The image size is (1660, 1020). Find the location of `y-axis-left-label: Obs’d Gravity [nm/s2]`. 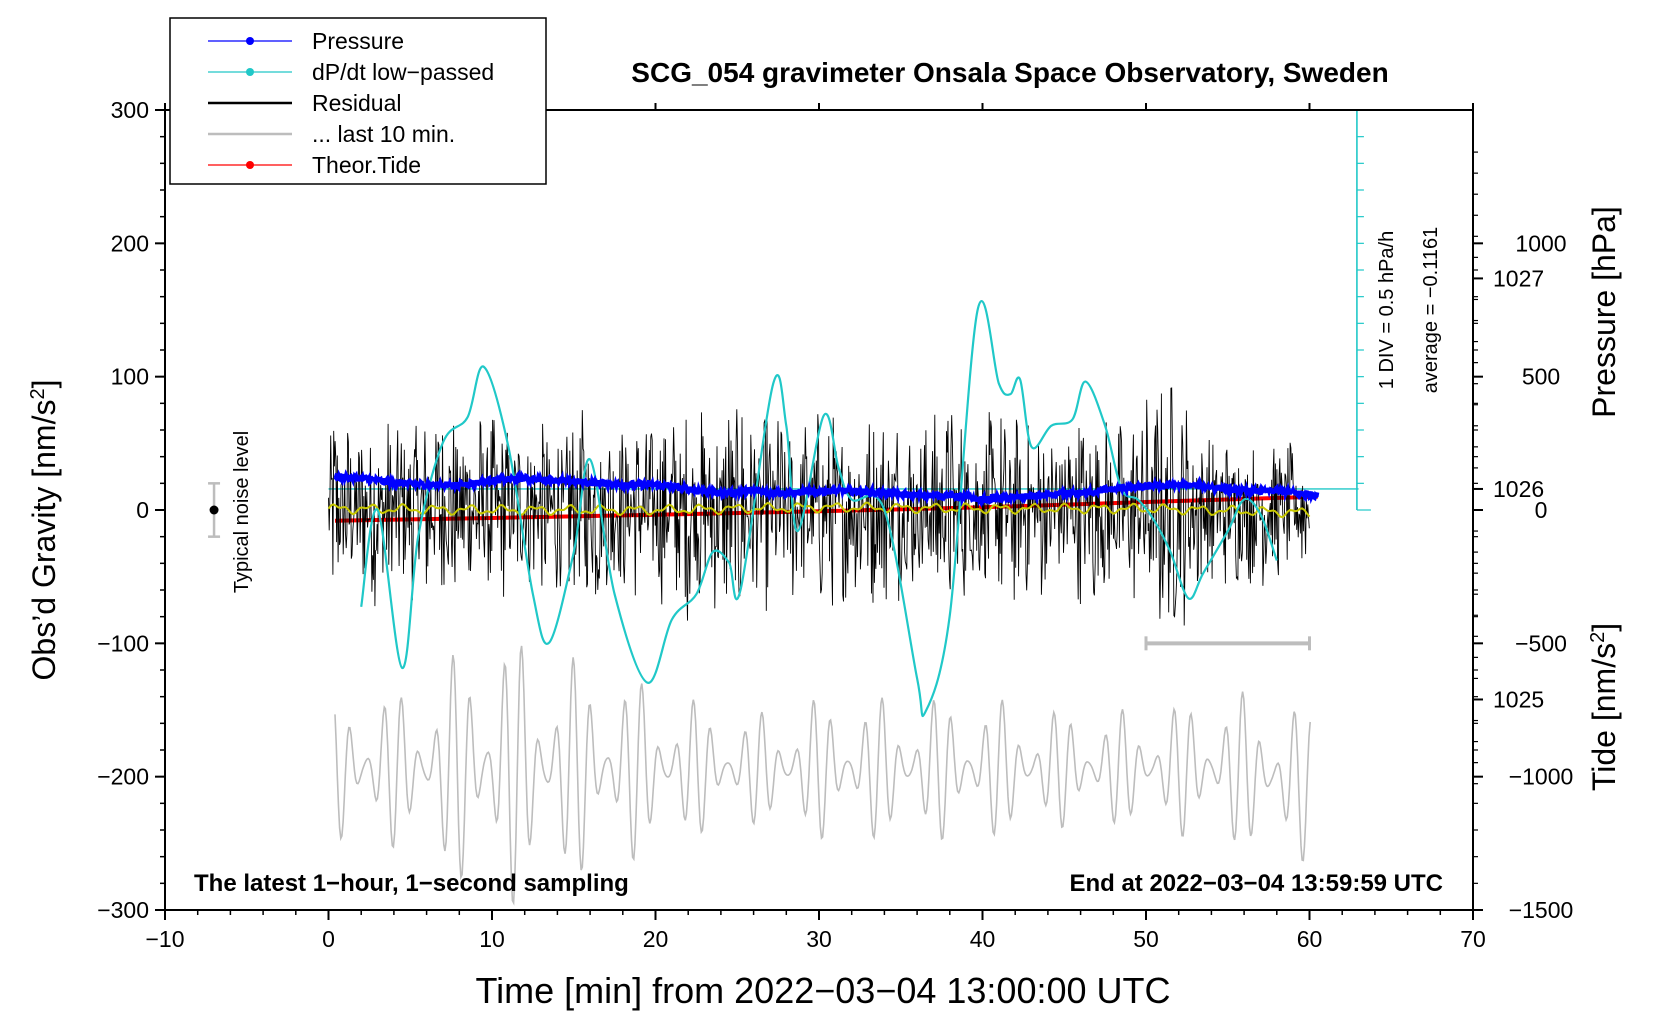

y-axis-left-label: Obs’d Gravity [nm/s2] is located at coordinates (44, 530).